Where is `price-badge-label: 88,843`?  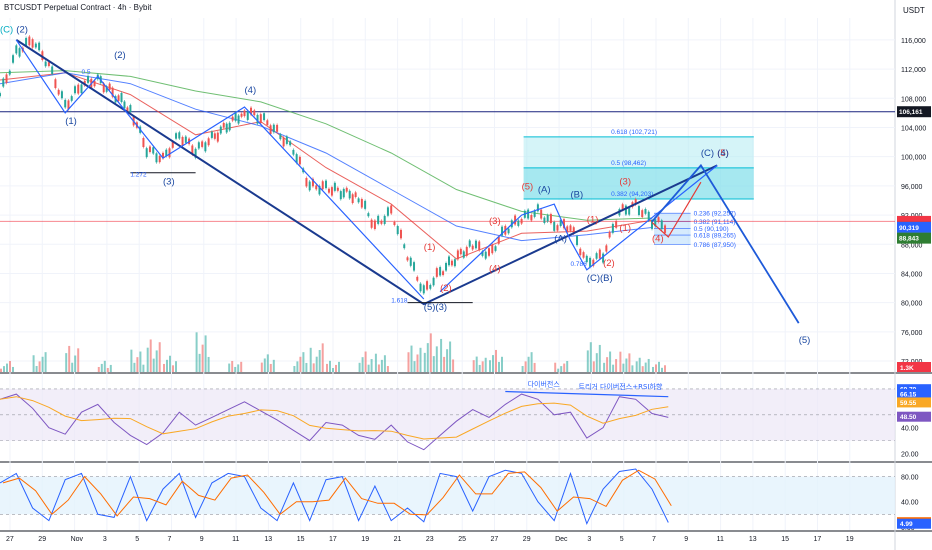 price-badge-label: 88,843 is located at coordinates (909, 239).